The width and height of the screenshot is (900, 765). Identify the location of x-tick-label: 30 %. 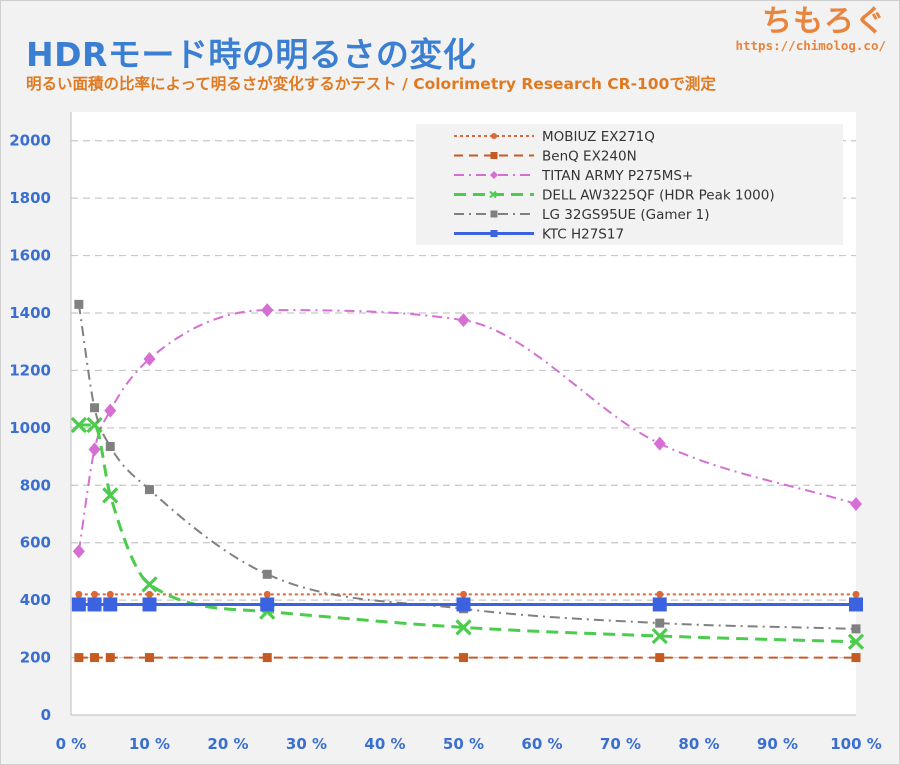
(306, 744).